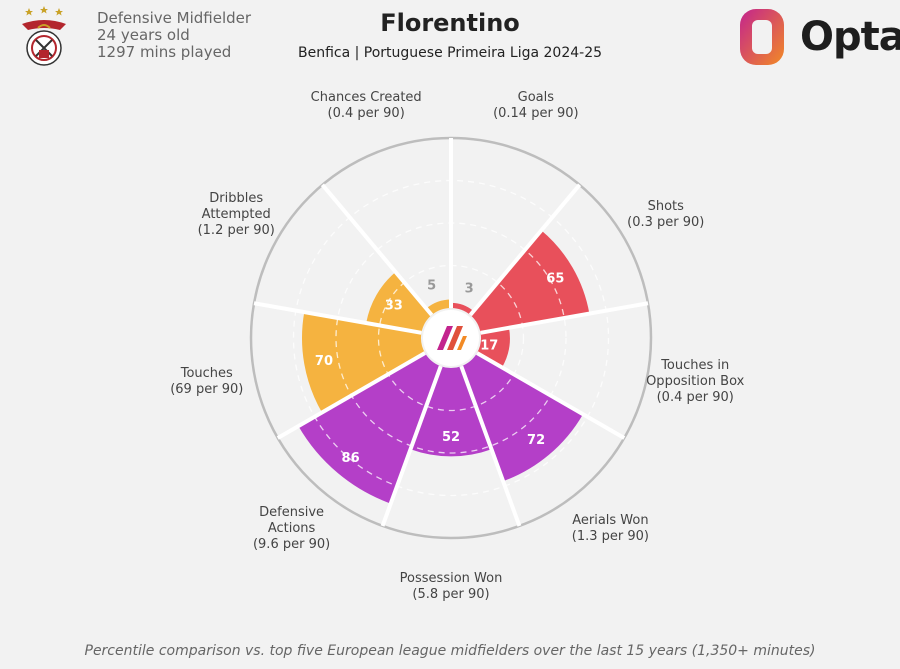  Describe the element at coordinates (665, 214) in the screenshot. I see `metric-label: Shots (0.3 per 90)` at that location.